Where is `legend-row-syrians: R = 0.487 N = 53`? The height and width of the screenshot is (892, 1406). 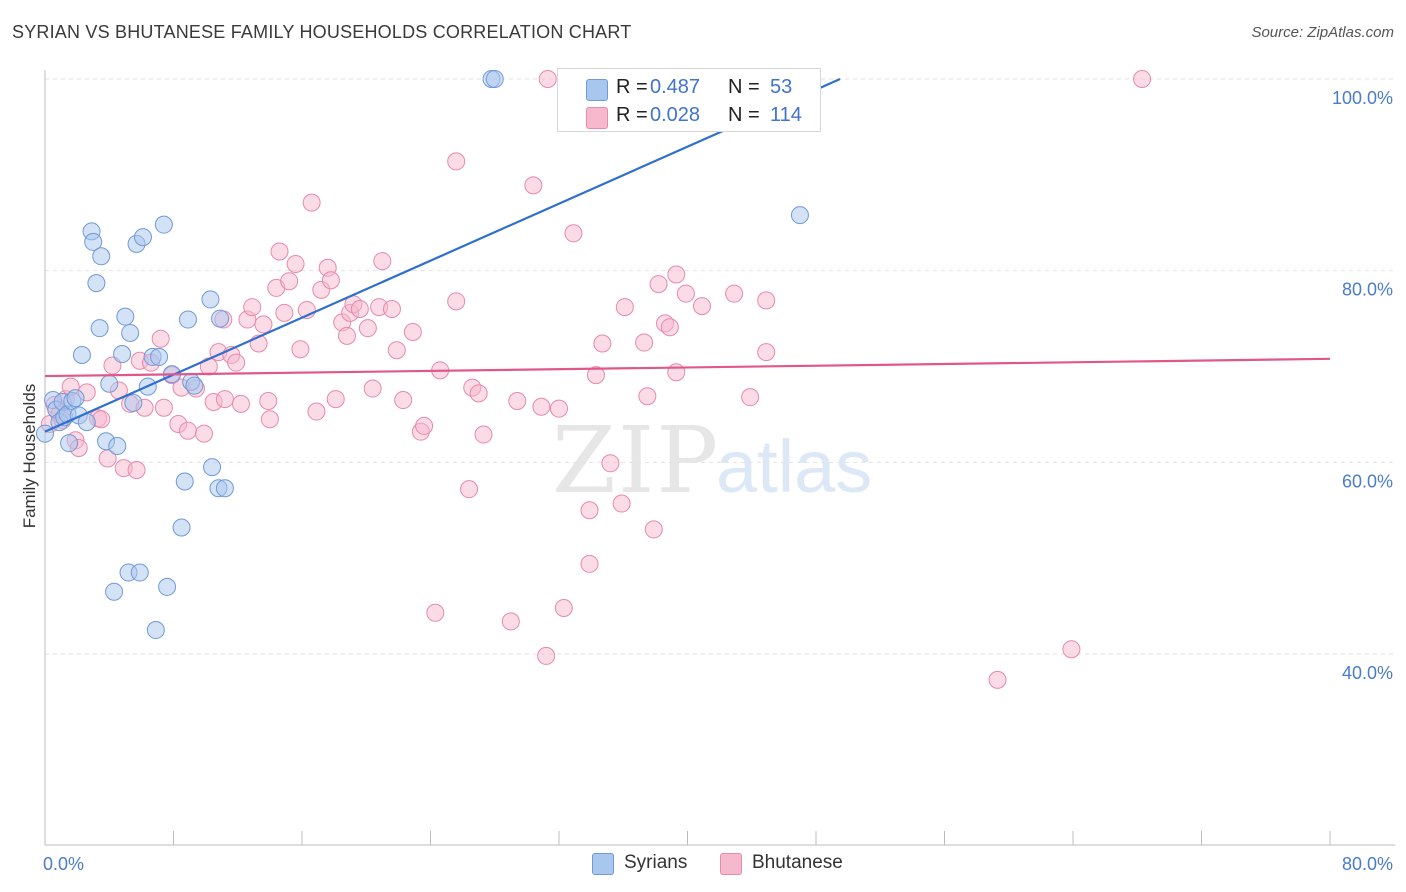 legend-row-syrians: R = 0.487 N = 53 is located at coordinates (689, 87).